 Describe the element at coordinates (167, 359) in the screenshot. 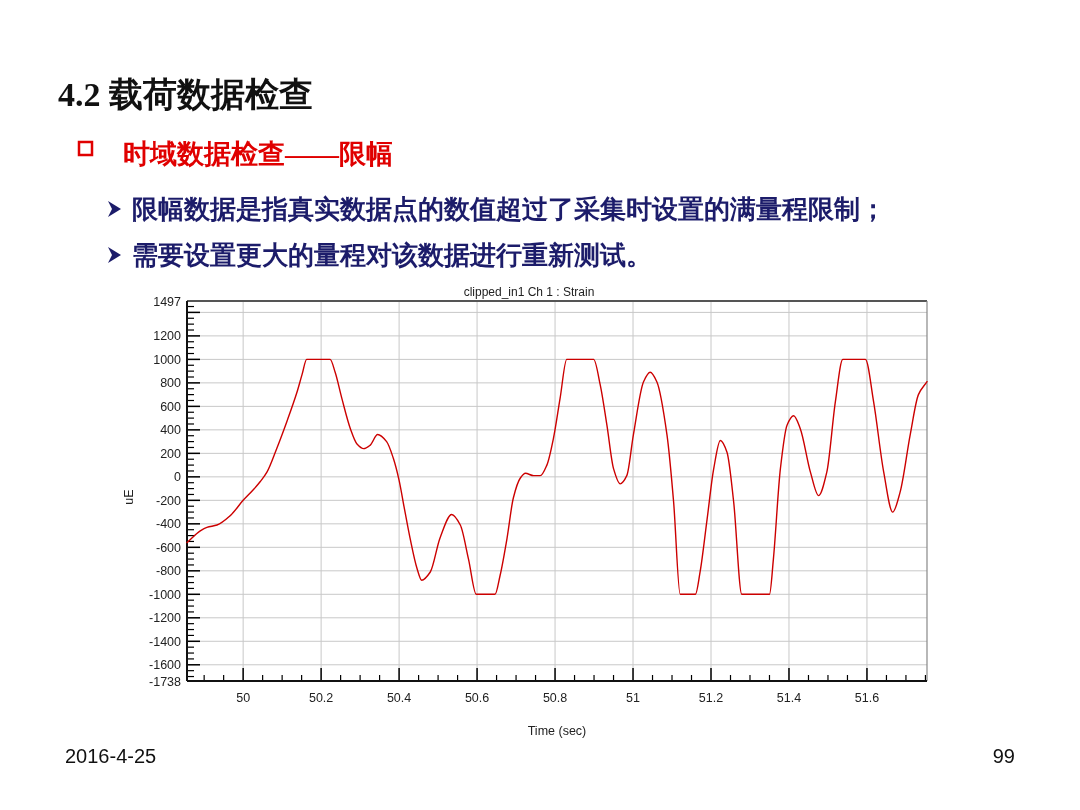

I see `y-tick-label: 1000` at that location.